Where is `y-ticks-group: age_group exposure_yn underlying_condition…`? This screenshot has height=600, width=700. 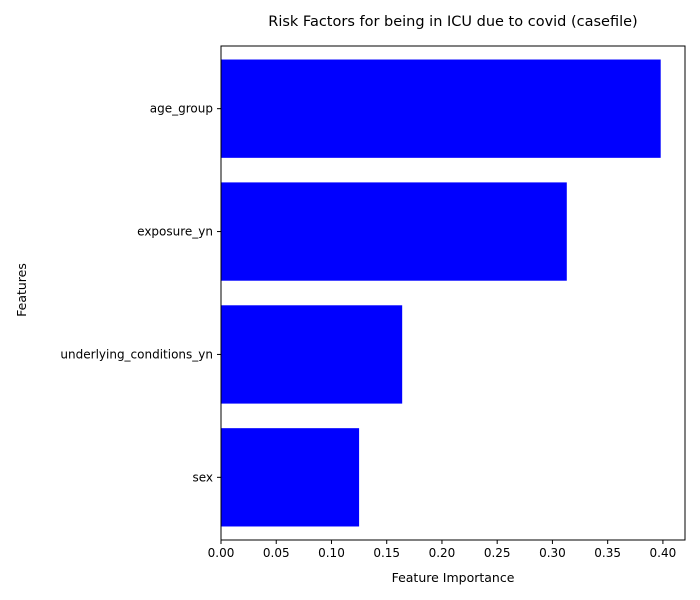 y-ticks-group: age_group exposure_yn underlying_condition… is located at coordinates (140, 293).